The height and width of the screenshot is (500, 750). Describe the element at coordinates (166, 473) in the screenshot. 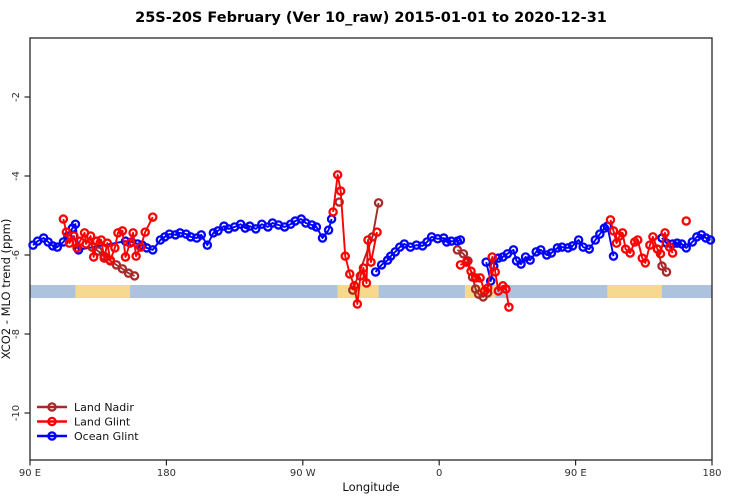

I see `x-tick-label: 180` at that location.